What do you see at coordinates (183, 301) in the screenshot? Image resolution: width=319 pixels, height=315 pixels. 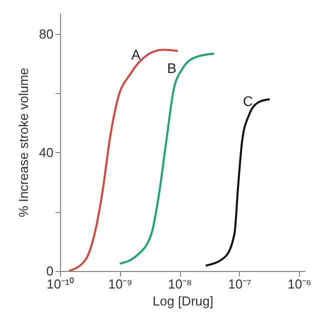 I see `x-axis-title: Log [Drug]` at bounding box center [183, 301].